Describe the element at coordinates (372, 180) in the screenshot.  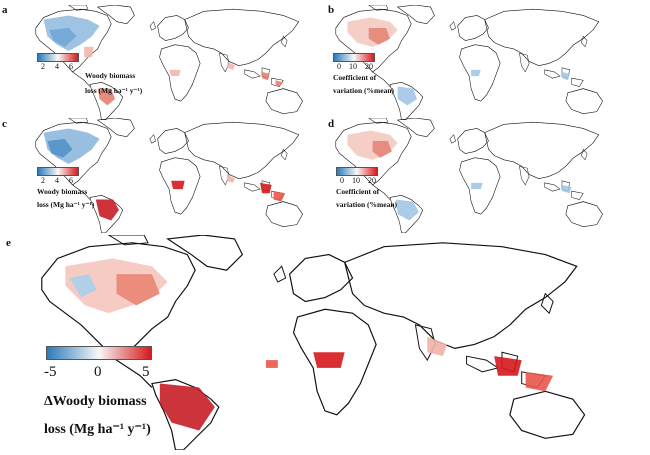
I see `legend-d-tick-3: 20` at that location.